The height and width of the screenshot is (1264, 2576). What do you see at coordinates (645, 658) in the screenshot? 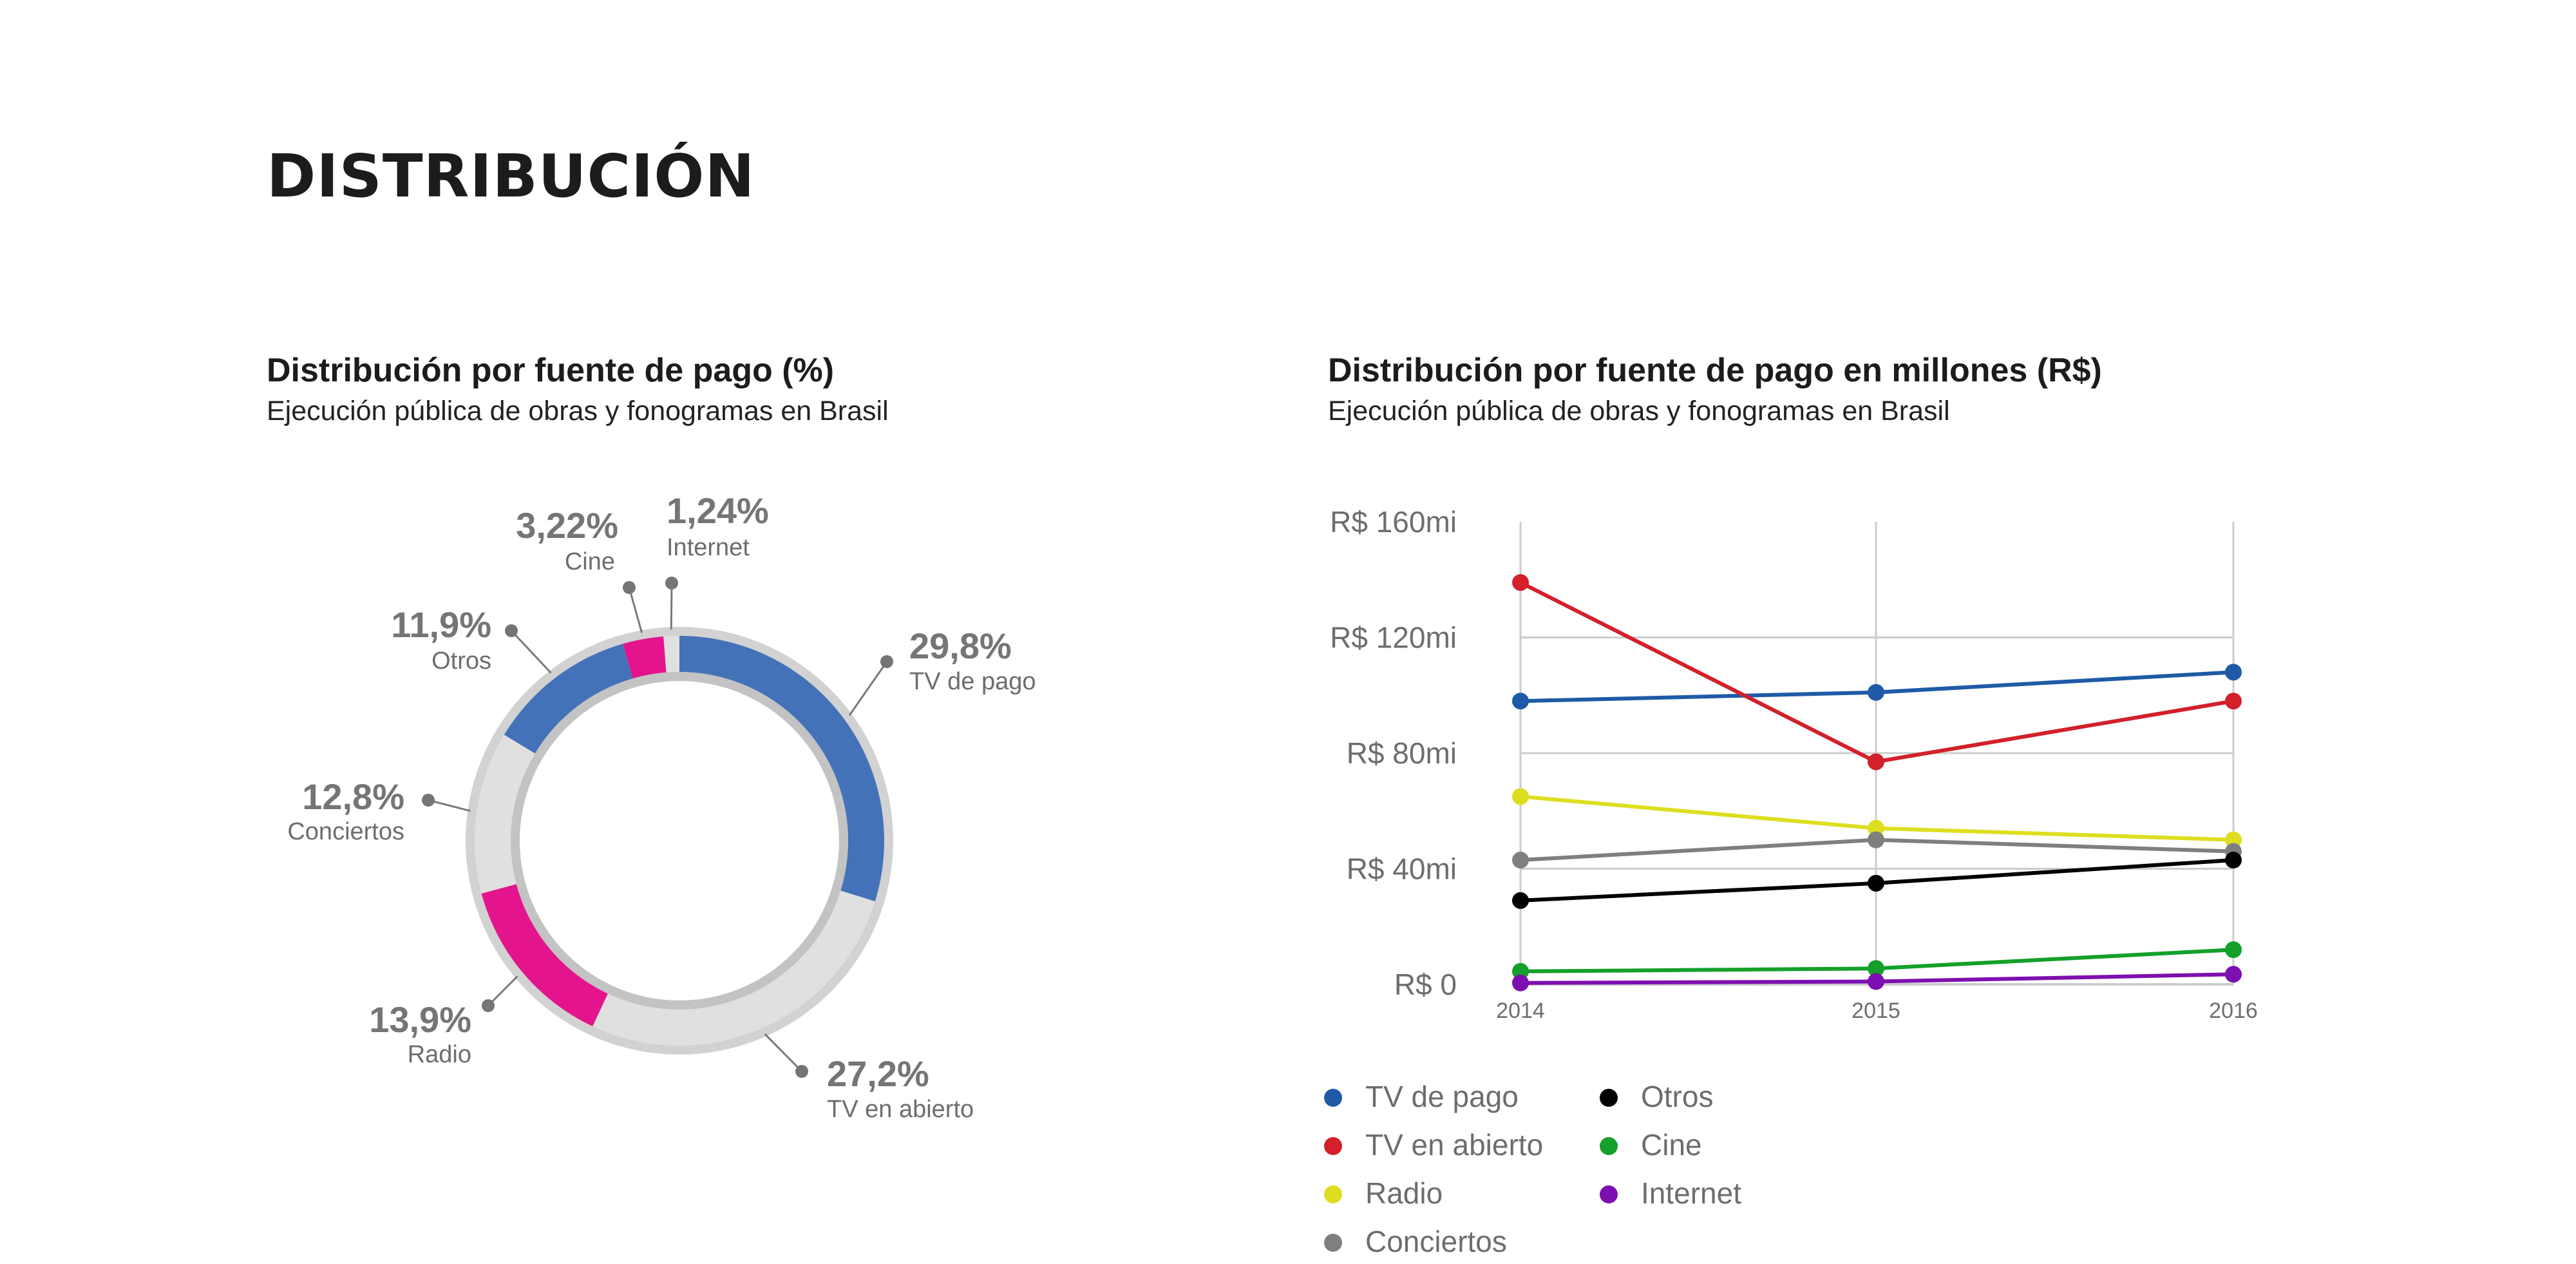
I see `donut-slice-cine` at bounding box center [645, 658].